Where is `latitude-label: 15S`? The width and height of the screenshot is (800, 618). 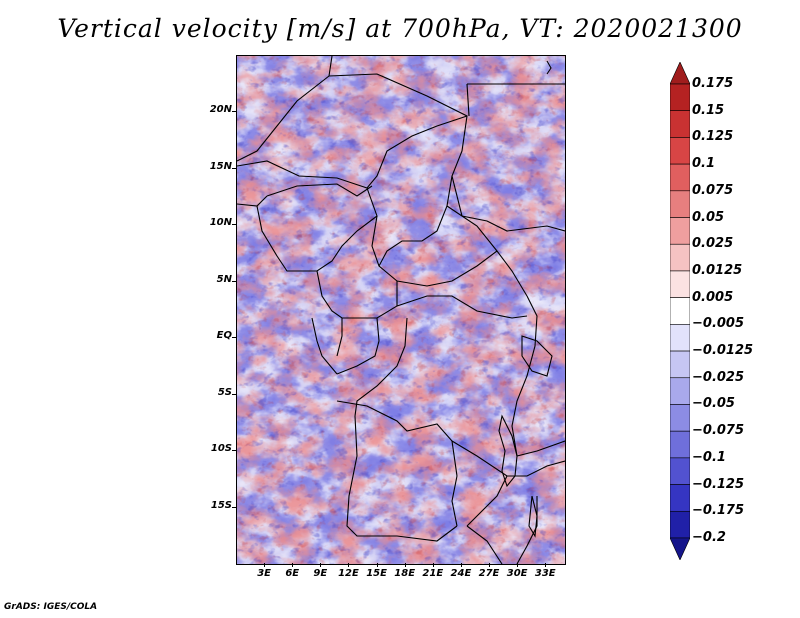 latitude-label: 15S is located at coordinates (221, 505).